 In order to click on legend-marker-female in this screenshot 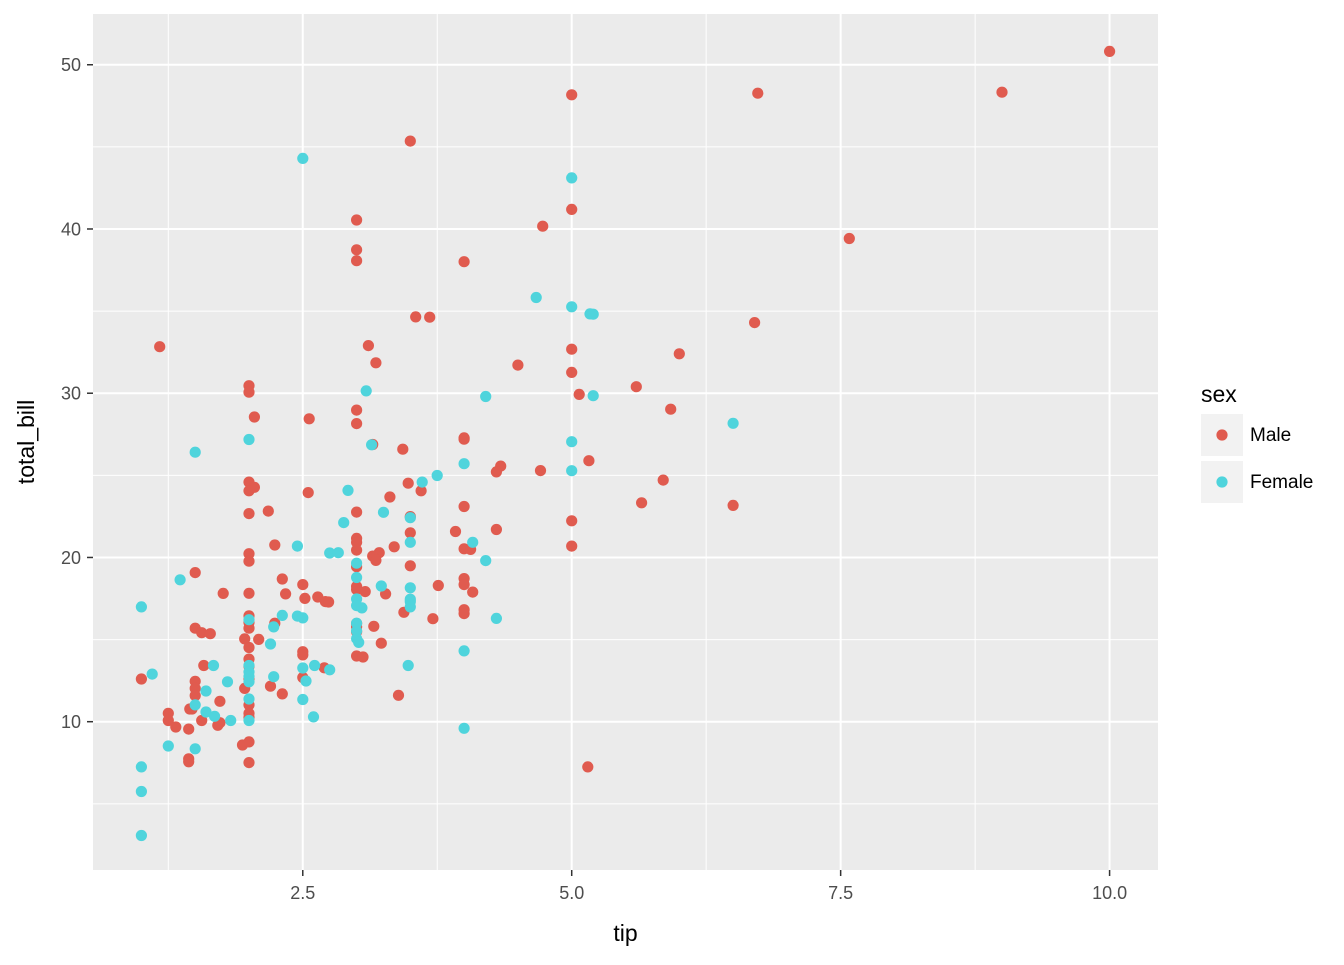, I will do `click(1222, 482)`.